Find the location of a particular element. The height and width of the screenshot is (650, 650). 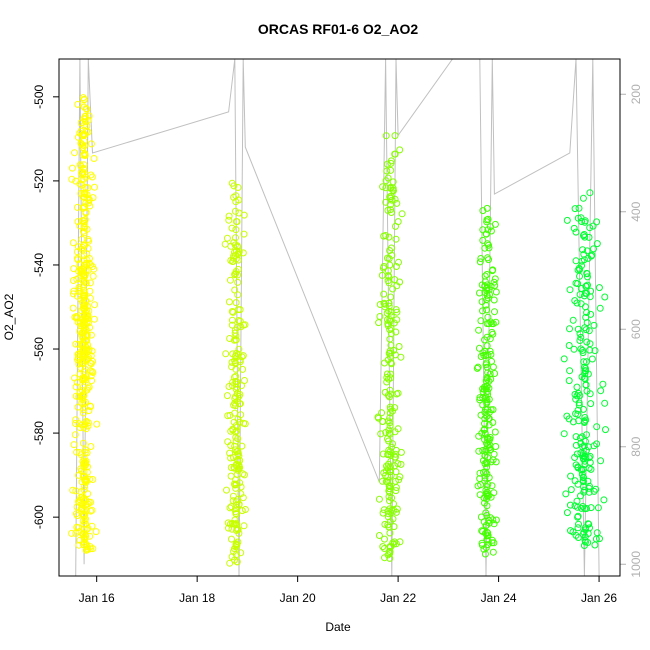

y2-tick-label: 600 is located at coordinates (636, 329).